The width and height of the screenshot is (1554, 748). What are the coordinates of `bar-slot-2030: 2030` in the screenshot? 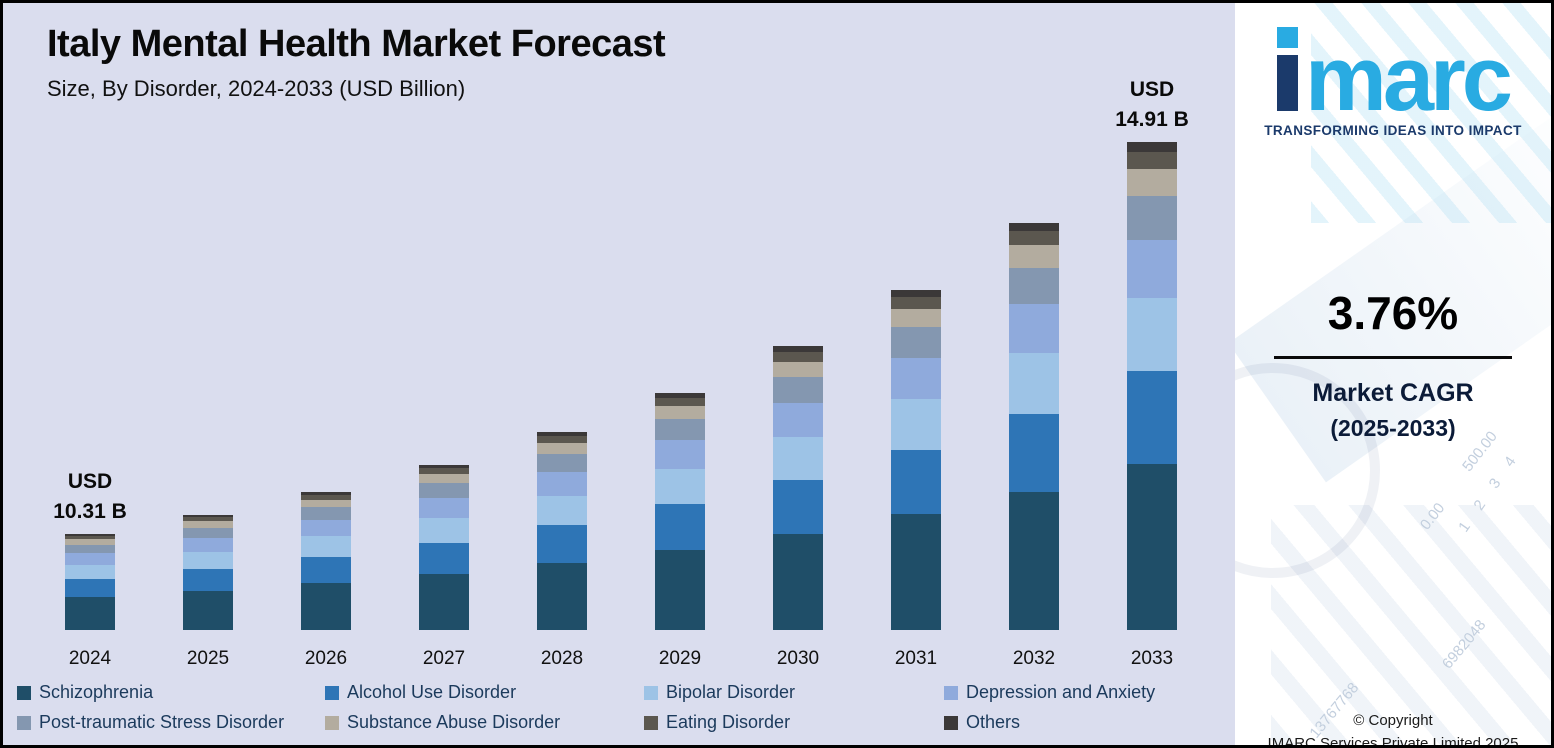 It's located at (798, 336).